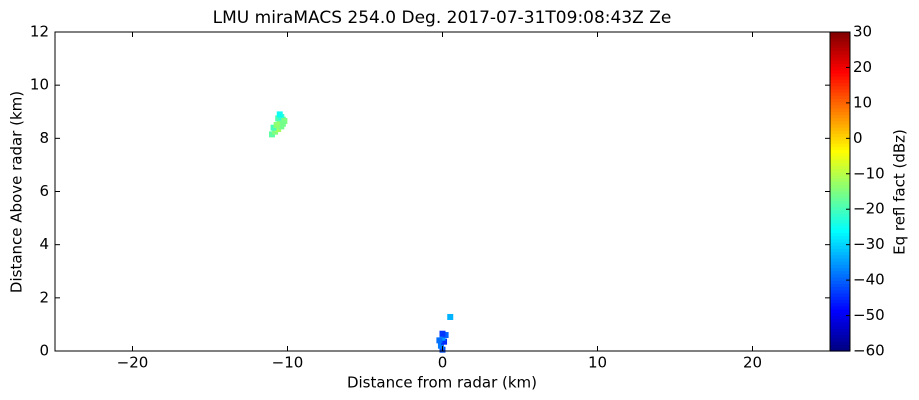 The width and height of the screenshot is (919, 400). Describe the element at coordinates (44, 351) in the screenshot. I see `y-tick-label: 0` at that location.